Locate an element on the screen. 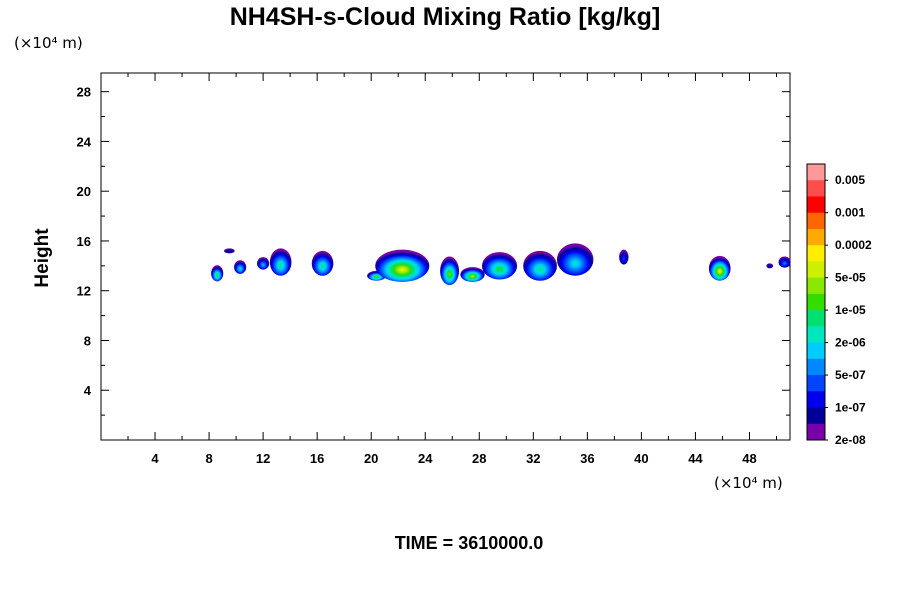 This screenshot has width=900, height=600. x-tick-label: 36 is located at coordinates (587, 458).